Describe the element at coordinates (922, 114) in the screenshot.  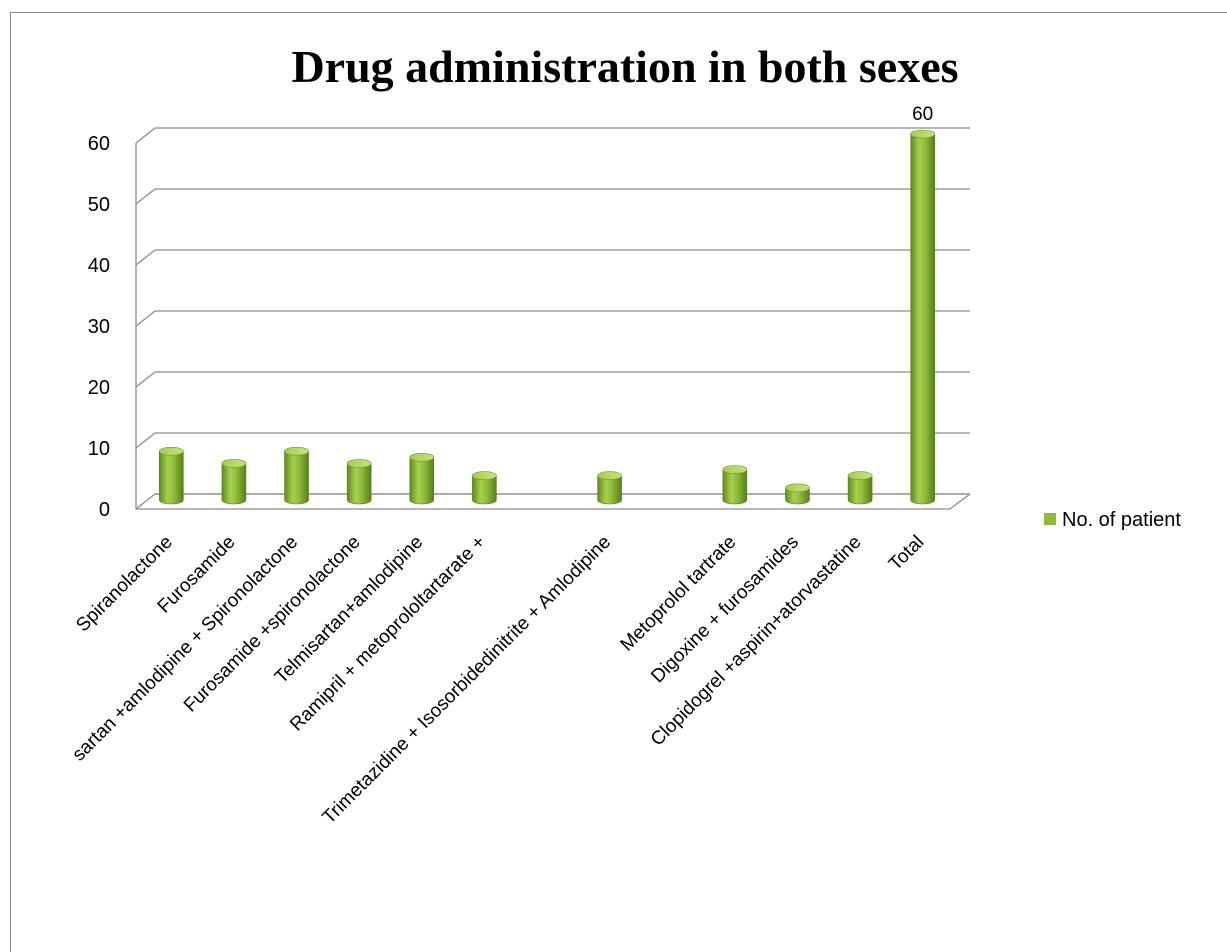
I see `data-label: 60` at that location.